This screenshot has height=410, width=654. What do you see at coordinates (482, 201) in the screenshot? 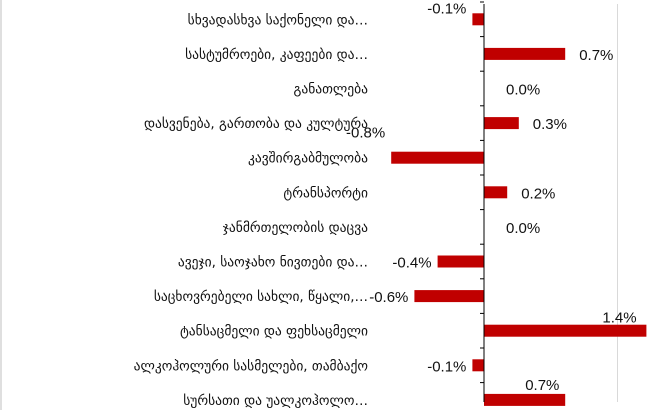
I see `category-axis` at bounding box center [482, 201].